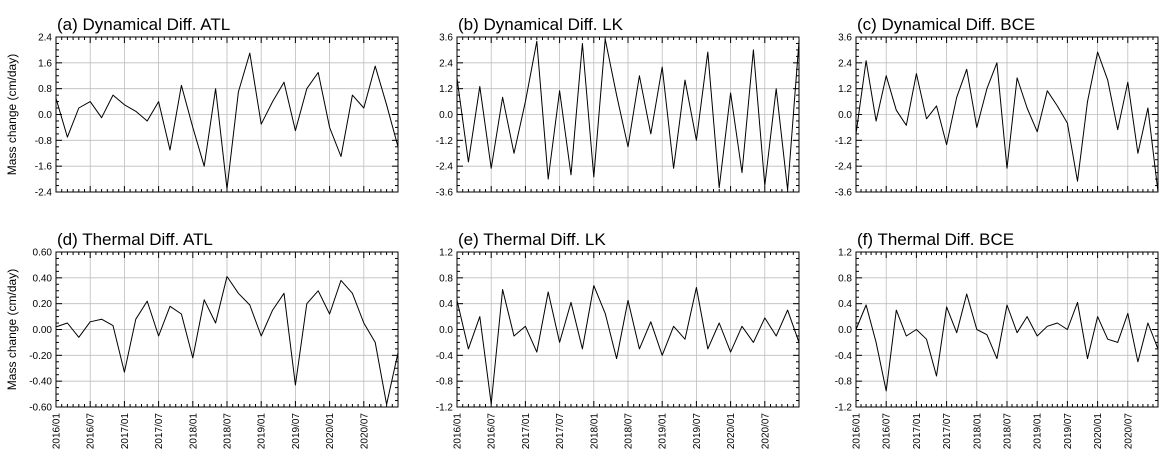  Describe the element at coordinates (135, 239) in the screenshot. I see `panel-title: (d) Thermal Diff. ATL` at that location.